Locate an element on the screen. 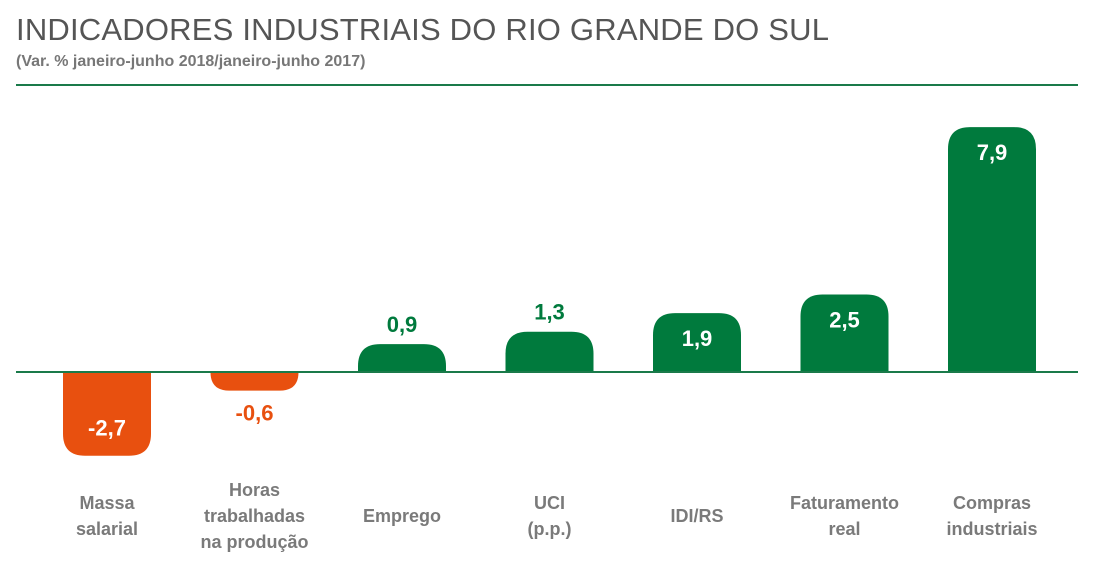 The image size is (1094, 573). category-label-4: IDI/RS is located at coordinates (696, 516).